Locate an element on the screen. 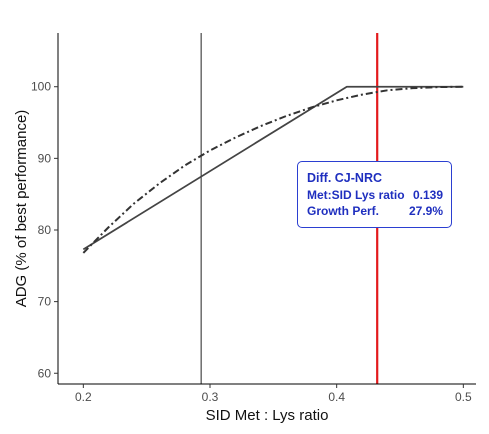  x-axis-title: SID Met : Lys ratio is located at coordinates (267, 415).